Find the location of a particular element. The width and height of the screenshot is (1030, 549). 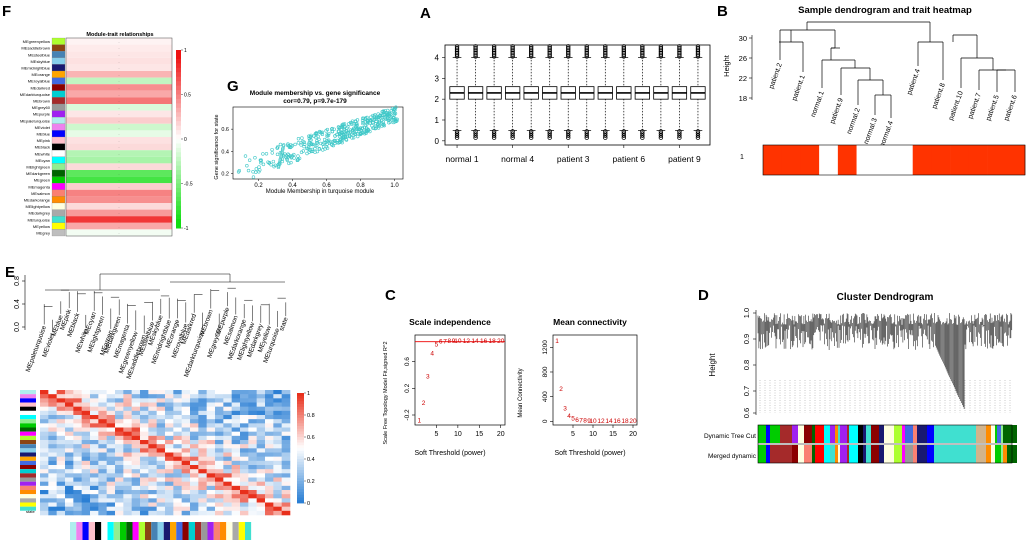

trait-cell is located at coordinates (941, 160).